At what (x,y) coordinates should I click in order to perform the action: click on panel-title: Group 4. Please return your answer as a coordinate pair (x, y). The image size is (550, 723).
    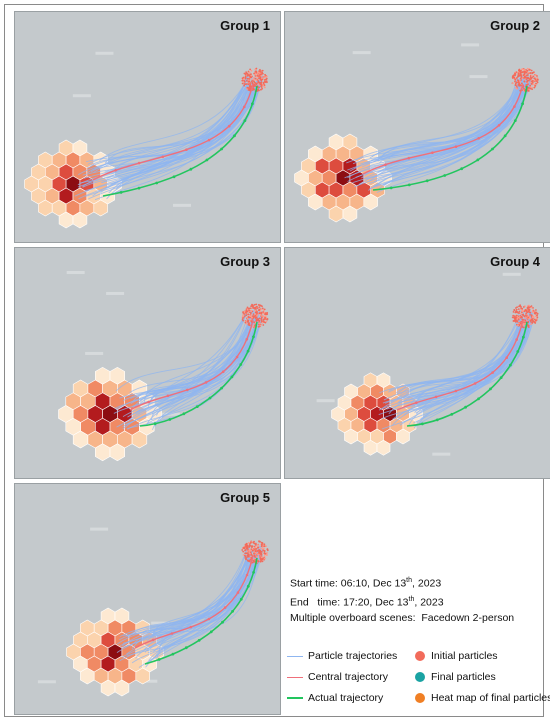
    Looking at the image, I should click on (515, 261).